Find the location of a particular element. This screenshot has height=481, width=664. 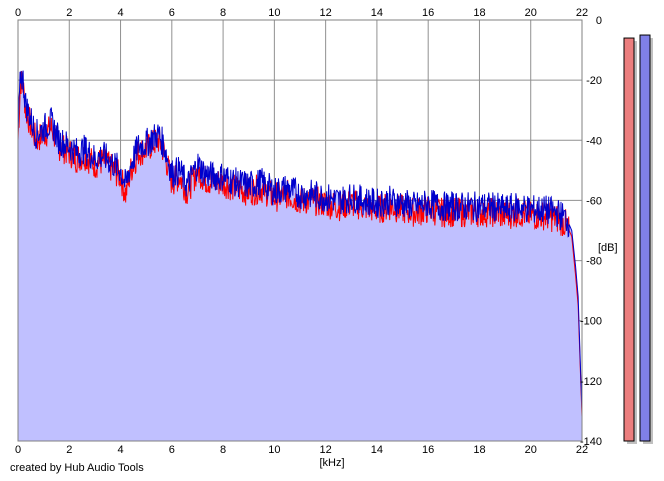

y-tick-label: -60 is located at coordinates (594, 201).